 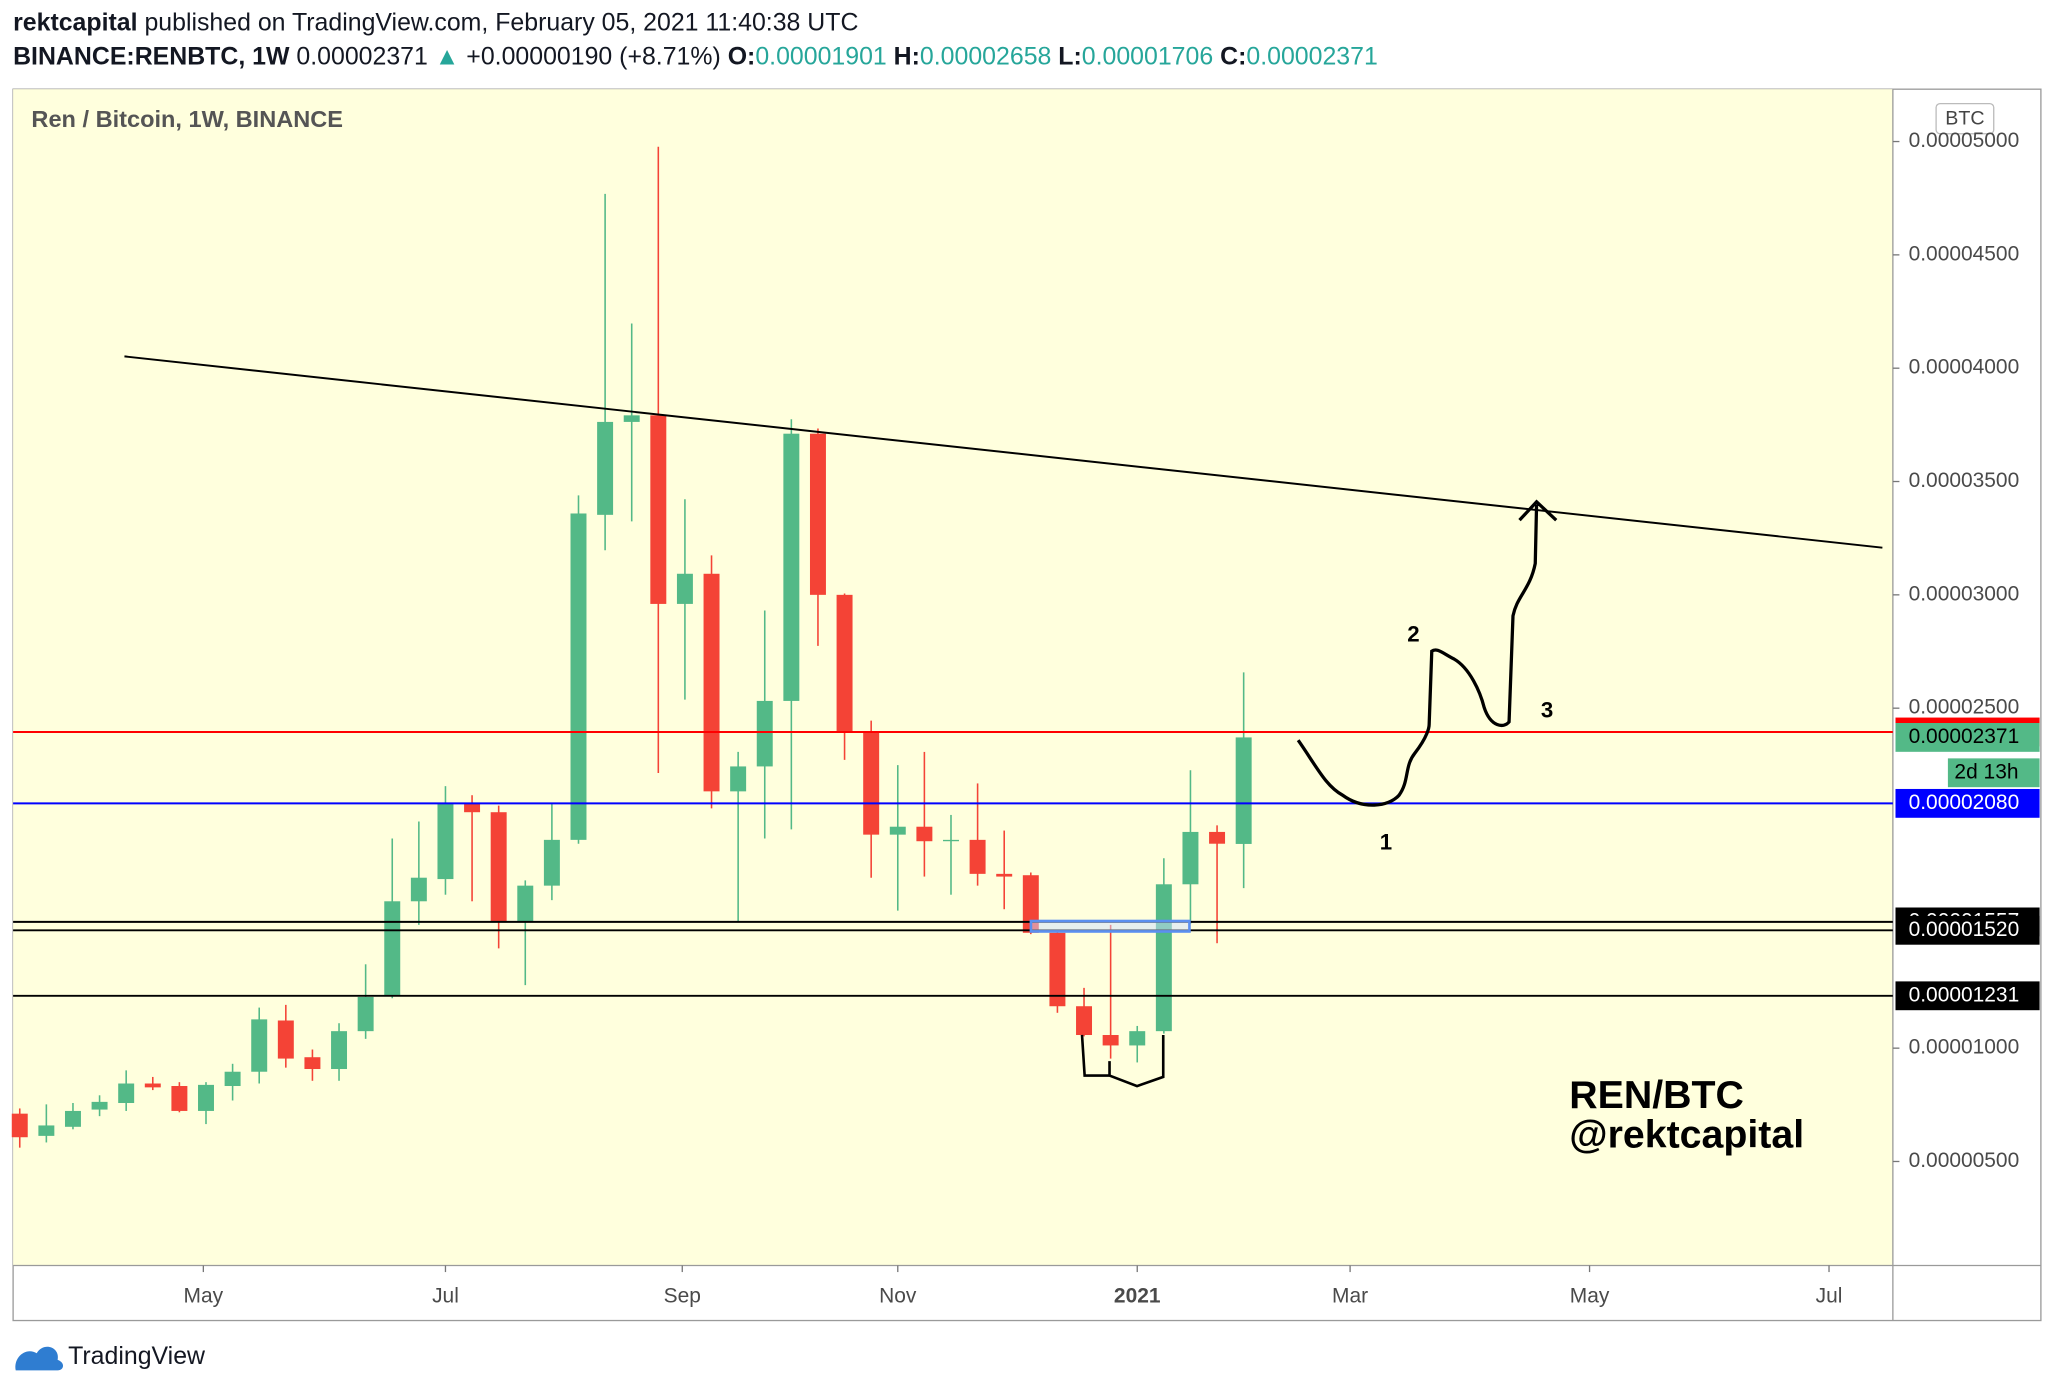 What do you see at coordinates (1964, 140) in the screenshot?
I see `y-tick-label: 0.00005000` at bounding box center [1964, 140].